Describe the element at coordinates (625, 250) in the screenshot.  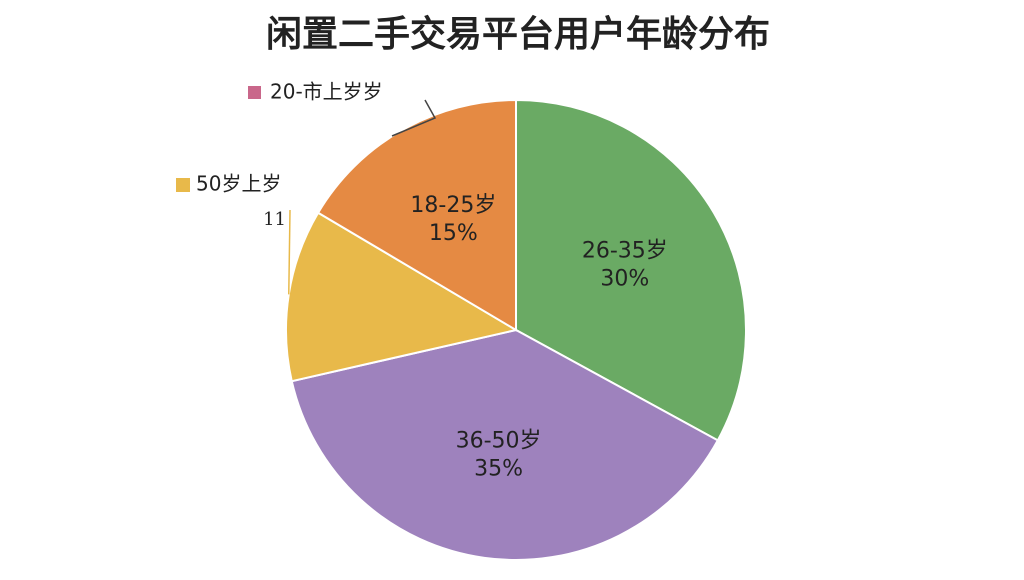
I see `slice-category-label: 26-35岁` at that location.